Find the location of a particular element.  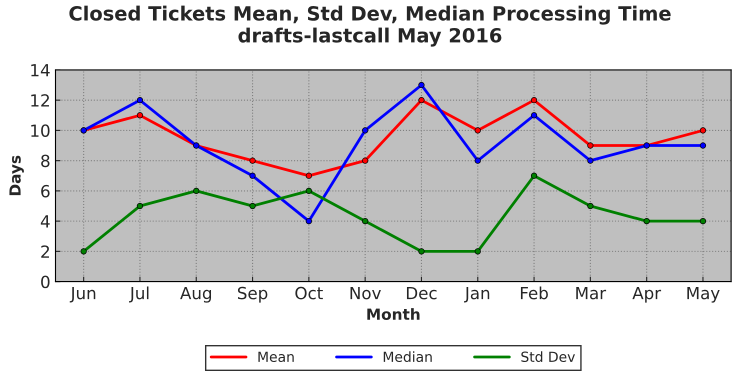

x-tick-label: Apr is located at coordinates (647, 294).